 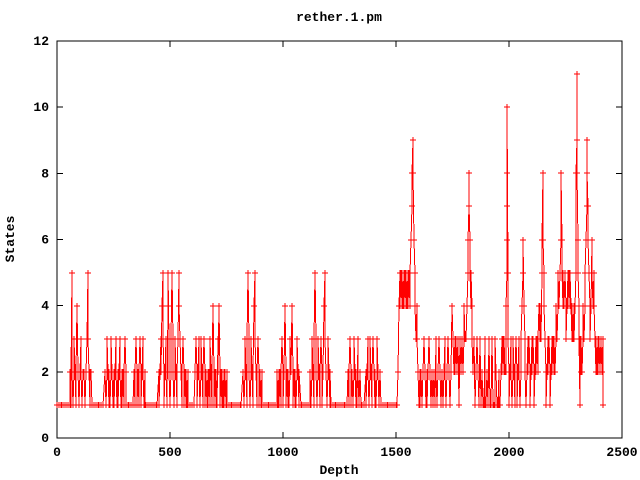 What do you see at coordinates (45, 240) in the screenshot?
I see `y-tick-label: 6` at bounding box center [45, 240].